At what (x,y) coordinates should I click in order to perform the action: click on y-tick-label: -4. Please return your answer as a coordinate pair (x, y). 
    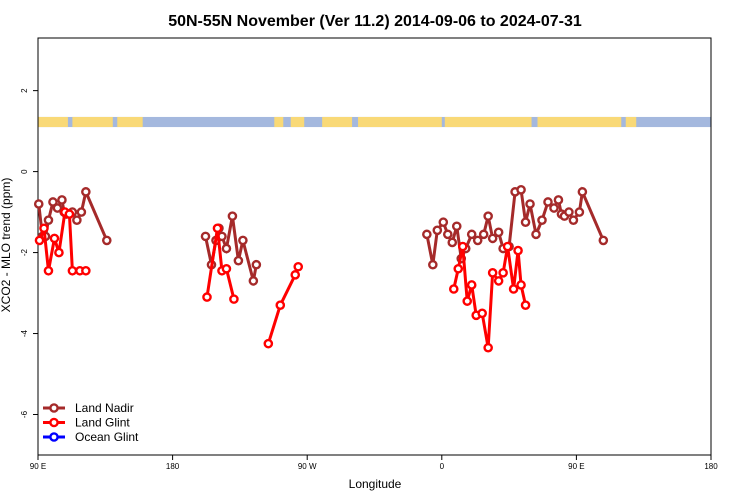
    Looking at the image, I should click on (24, 333).